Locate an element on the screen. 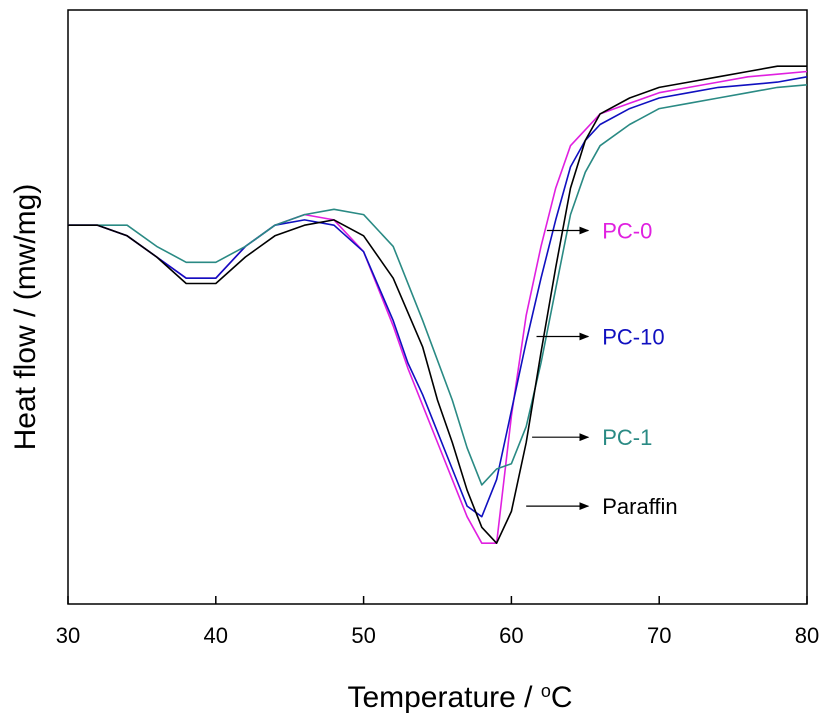  x-tick-label: 70 is located at coordinates (659, 635).